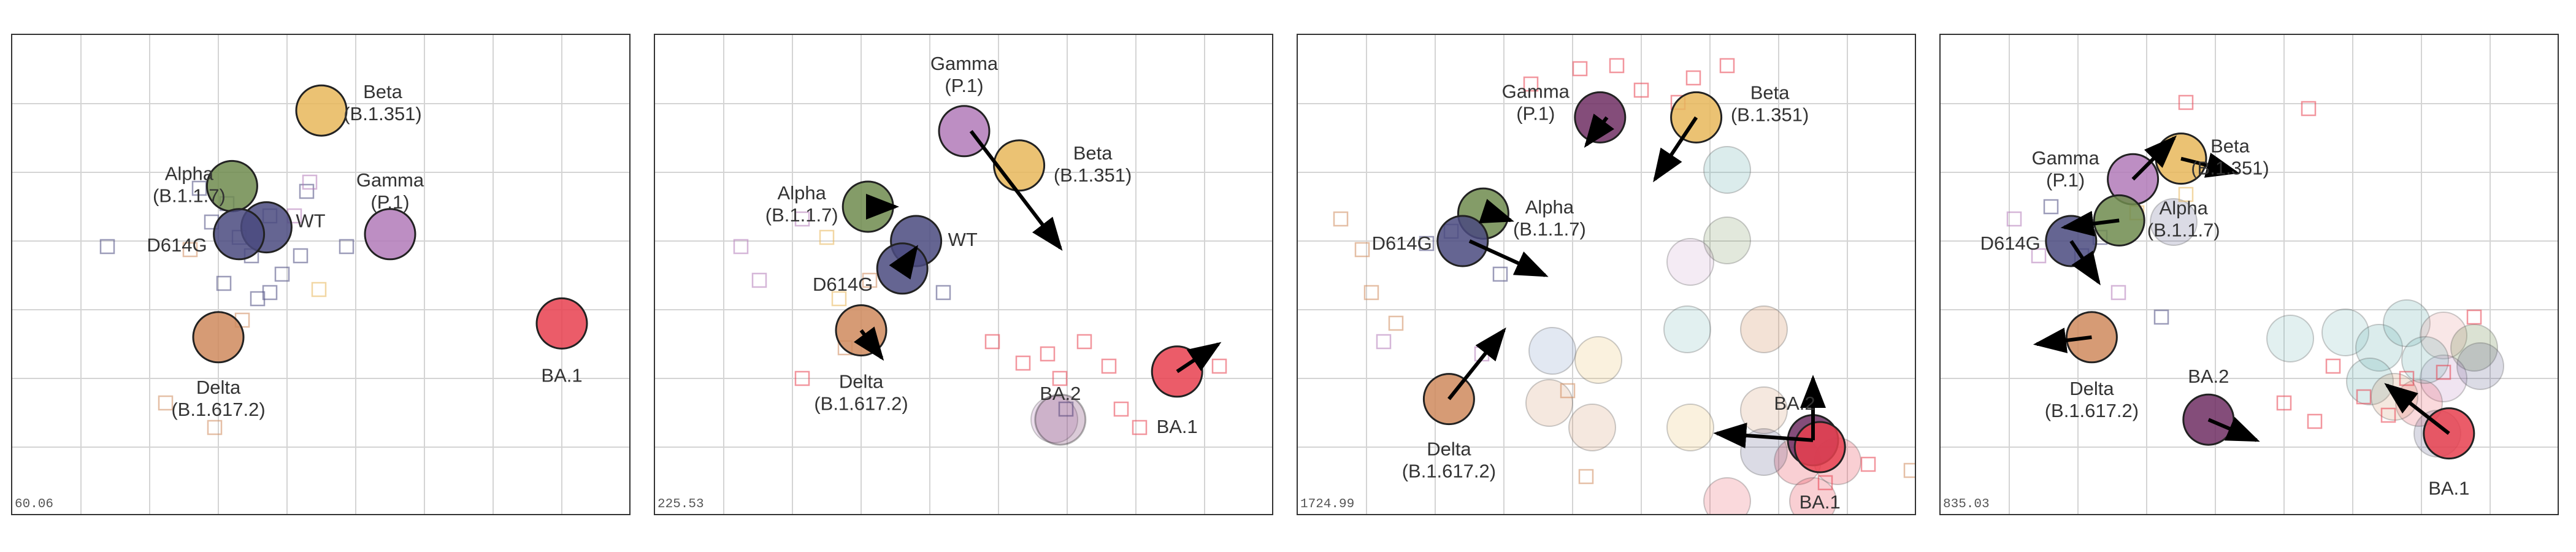 The width and height of the screenshot is (2576, 552). Describe the element at coordinates (1060, 419) in the screenshot. I see `antigen-point-ba2` at that location.